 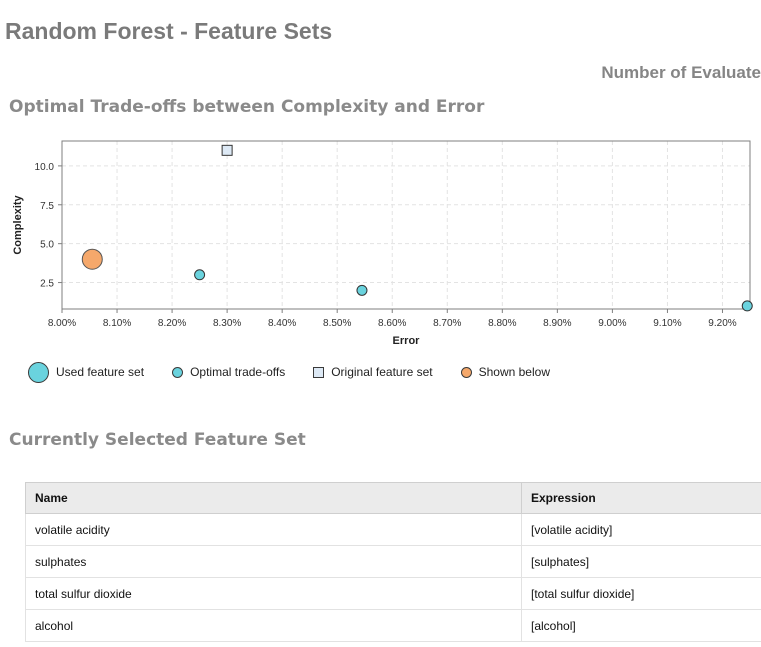 I want to click on x-axis-label: Error, so click(x=407, y=341).